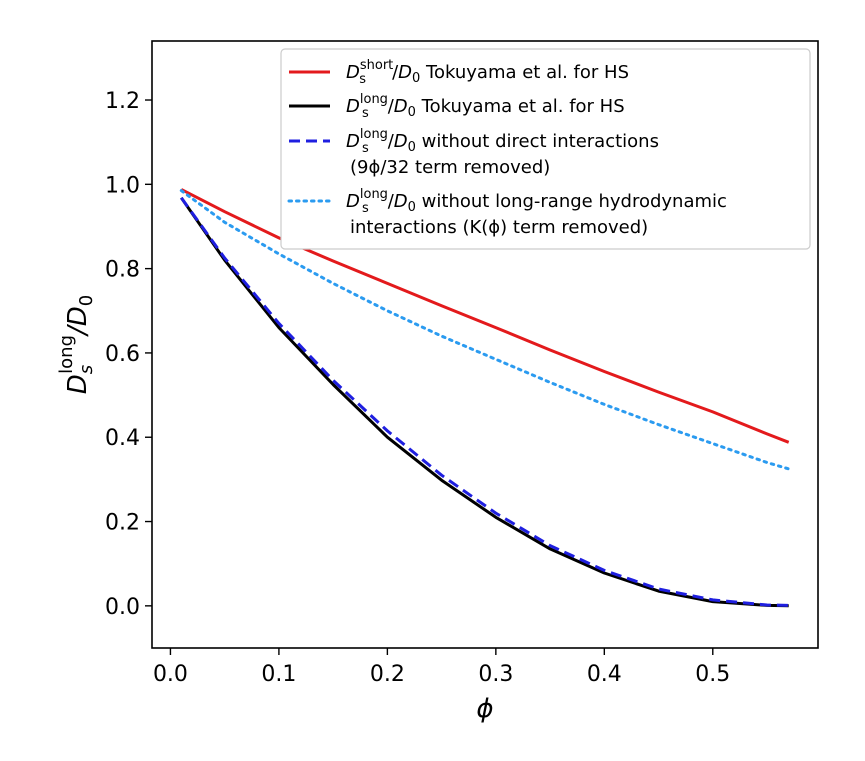 The image size is (865, 761). Describe the element at coordinates (86, 300) in the screenshot. I see `y-label-rest-sub: 0` at that location.